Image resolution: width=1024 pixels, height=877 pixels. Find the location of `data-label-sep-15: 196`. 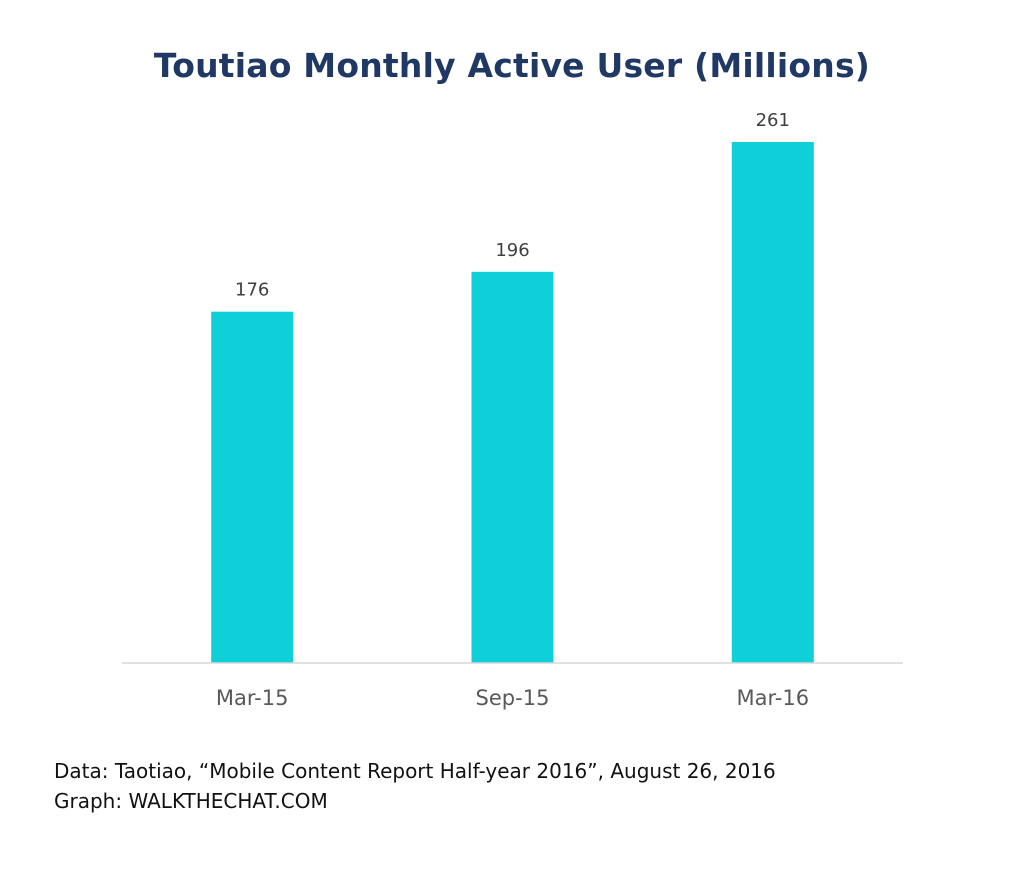

data-label-sep-15: 196 is located at coordinates (512, 250).